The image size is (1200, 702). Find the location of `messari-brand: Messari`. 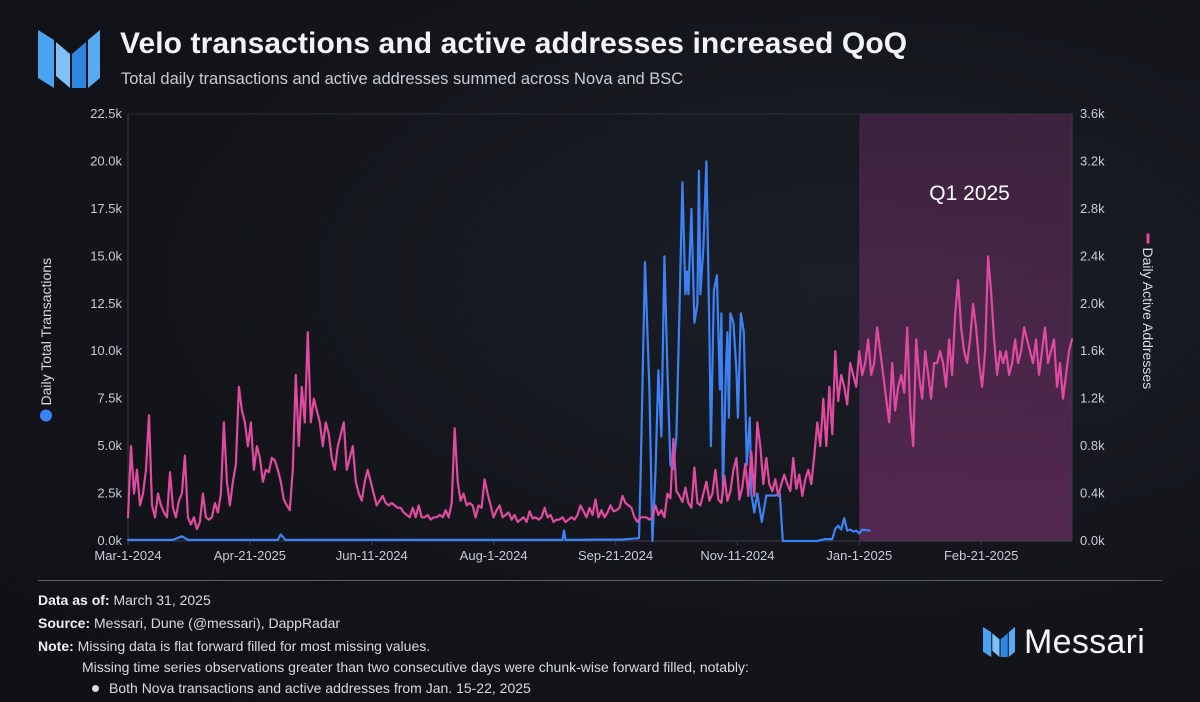

messari-brand: Messari is located at coordinates (1063, 642).